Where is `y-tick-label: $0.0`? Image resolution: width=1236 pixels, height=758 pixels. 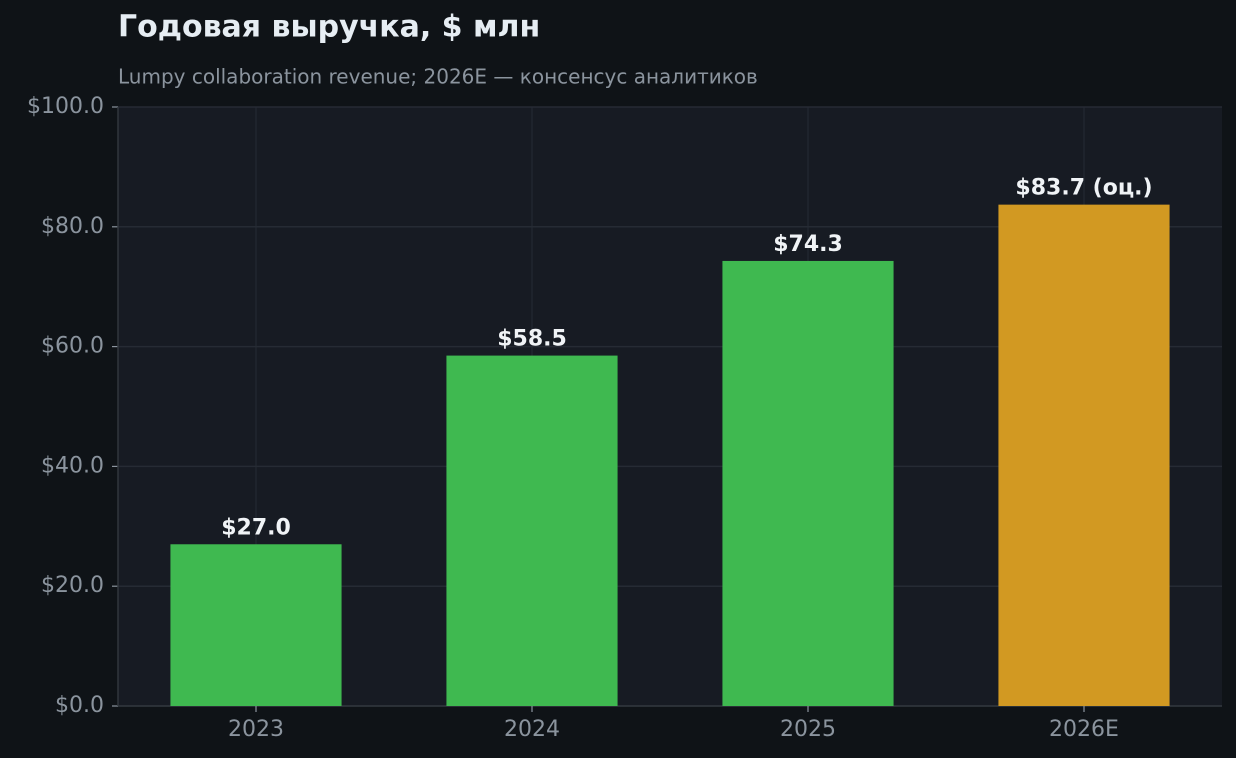
y-tick-label: $0.0 is located at coordinates (79, 705).